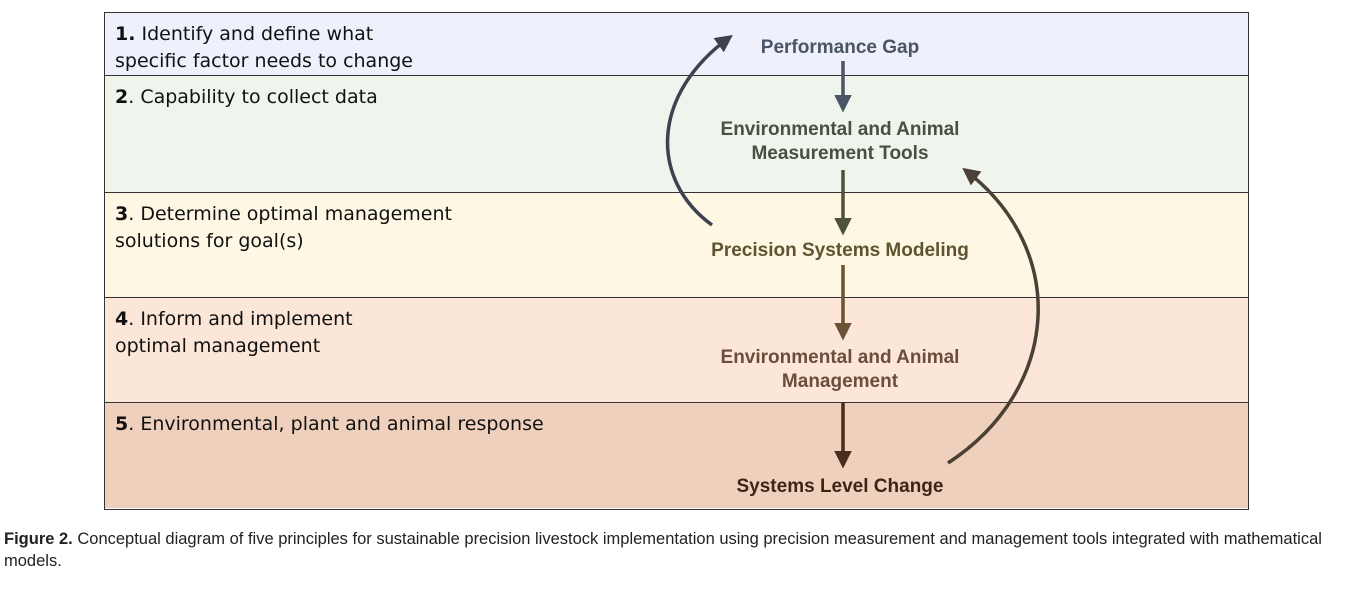 This screenshot has width=1355, height=594. Describe the element at coordinates (253, 97) in the screenshot. I see `principle-2-text: . Capability to collect data` at that location.